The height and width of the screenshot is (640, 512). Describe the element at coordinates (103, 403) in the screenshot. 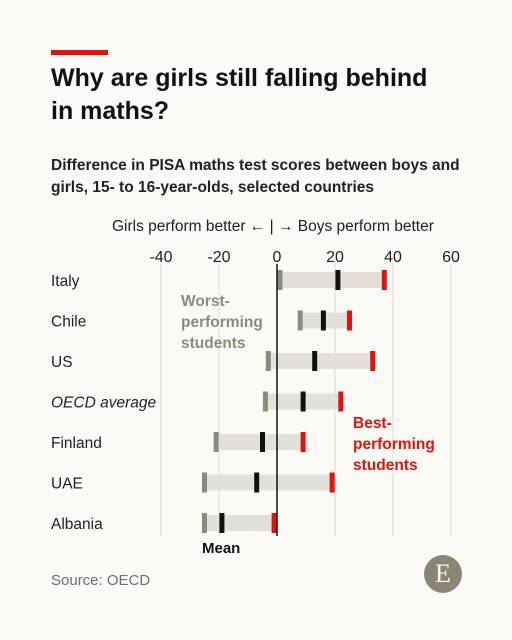

I see `category-label: OECD average` at that location.